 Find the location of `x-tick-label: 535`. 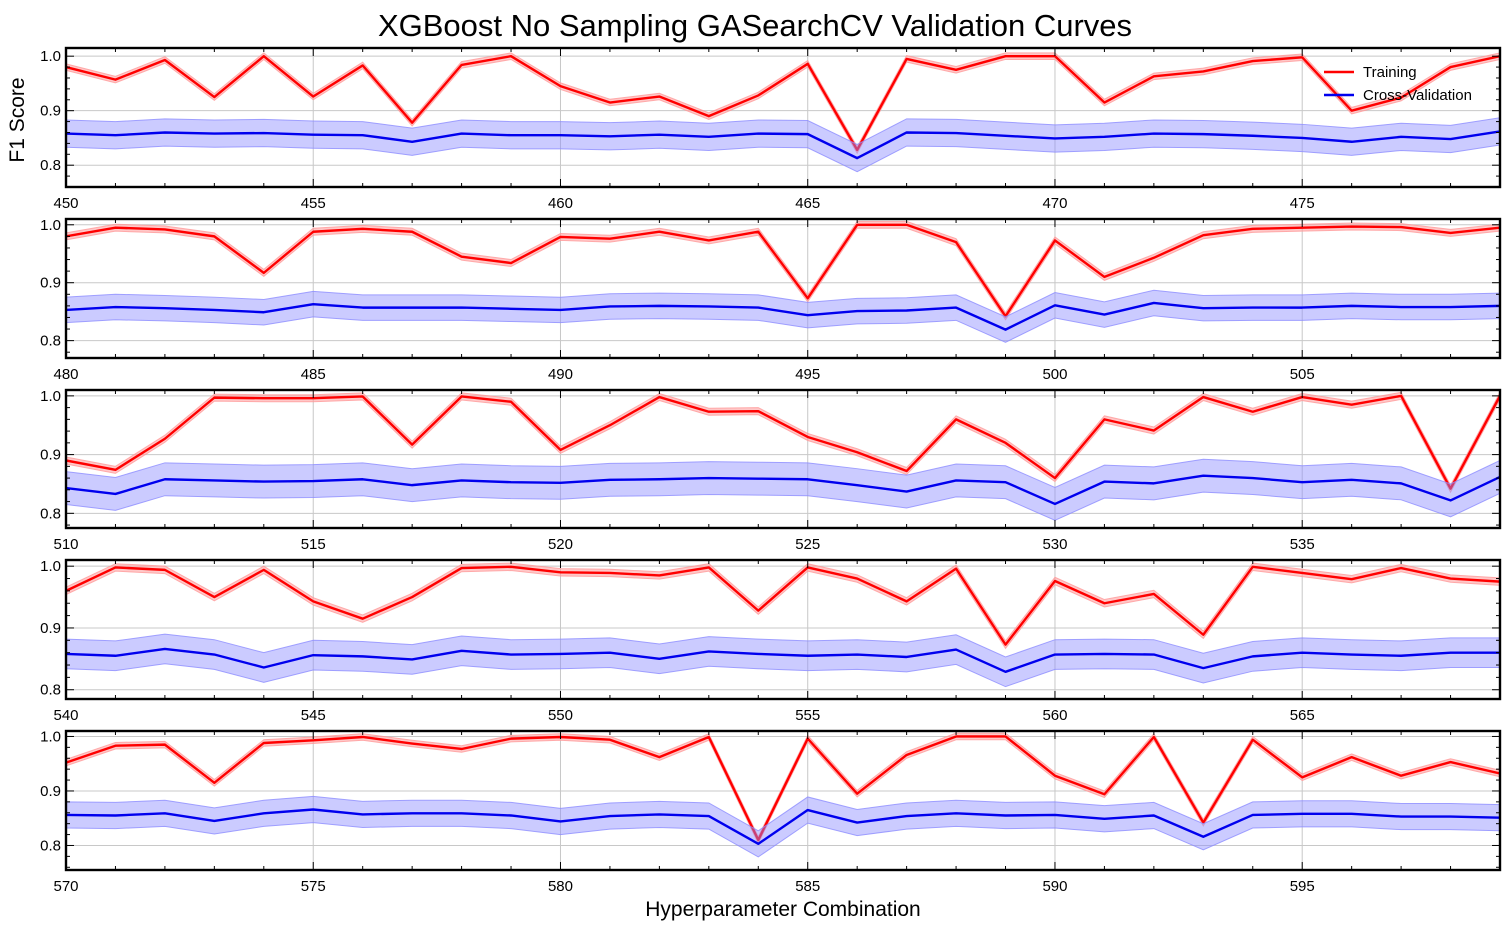

x-tick-label: 535 is located at coordinates (1302, 544).